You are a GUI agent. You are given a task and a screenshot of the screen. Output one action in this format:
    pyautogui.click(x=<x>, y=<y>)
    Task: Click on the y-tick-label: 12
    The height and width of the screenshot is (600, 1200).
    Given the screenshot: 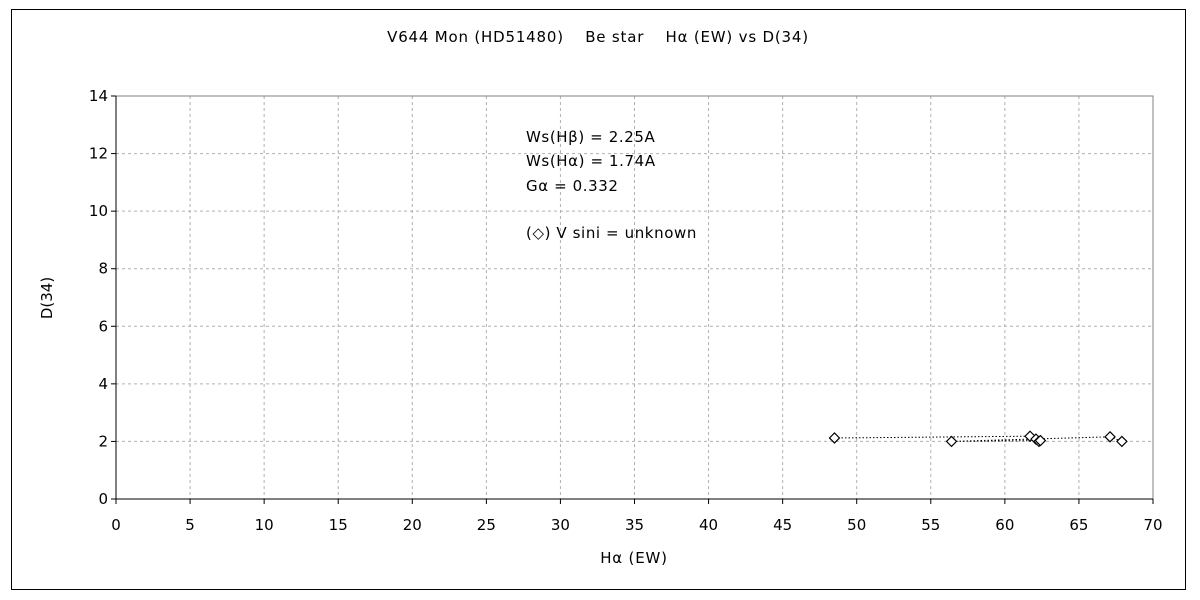 What is the action you would take?
    pyautogui.click(x=98, y=154)
    